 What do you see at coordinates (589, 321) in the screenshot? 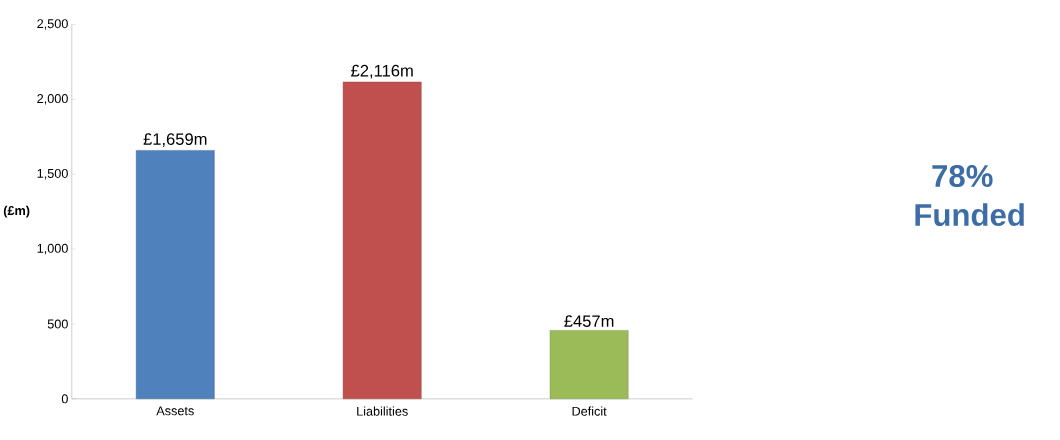
I see `data-label: £457m` at bounding box center [589, 321].